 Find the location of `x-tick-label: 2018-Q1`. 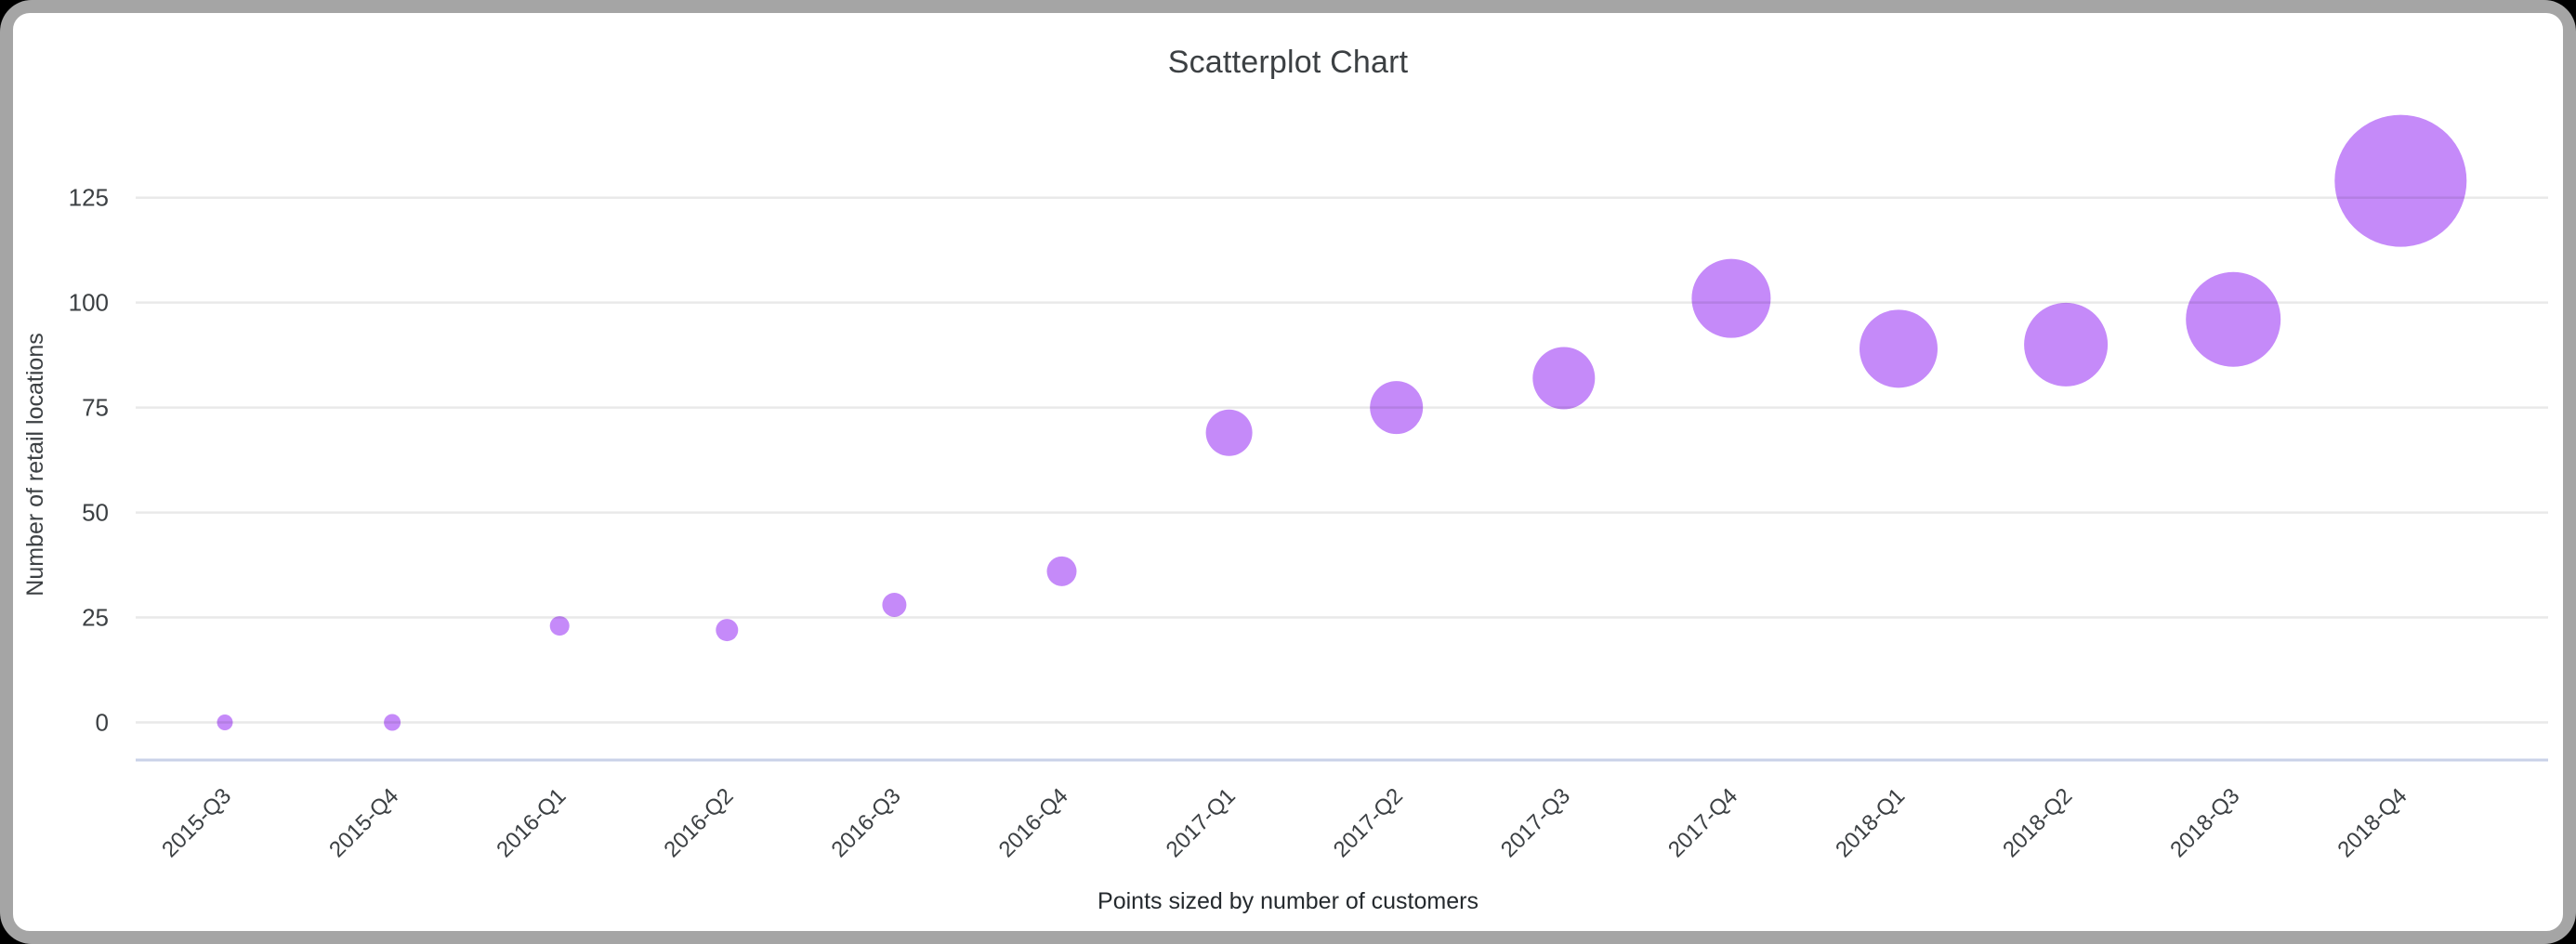

x-tick-label: 2018-Q1 is located at coordinates (1870, 822).